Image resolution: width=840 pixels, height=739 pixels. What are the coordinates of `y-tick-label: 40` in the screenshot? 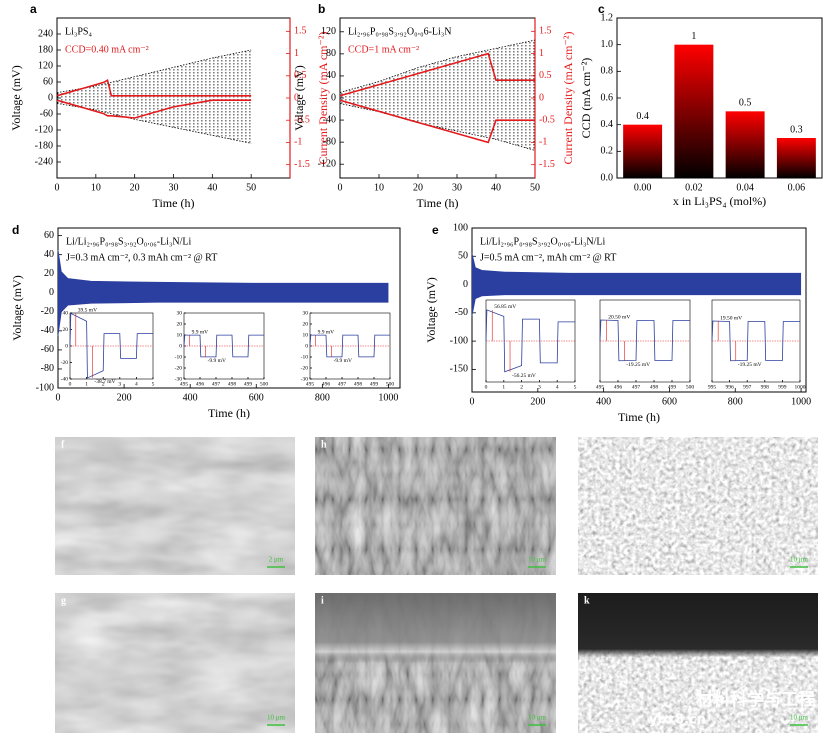 It's located at (66, 313).